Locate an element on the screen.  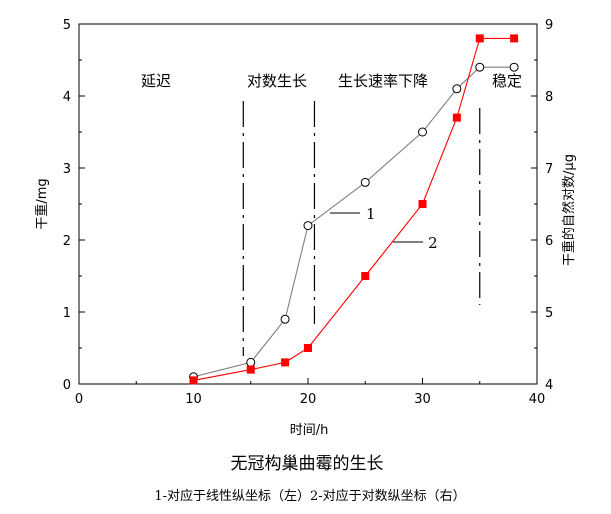
y-right-tick-label: 6 is located at coordinates (549, 241).